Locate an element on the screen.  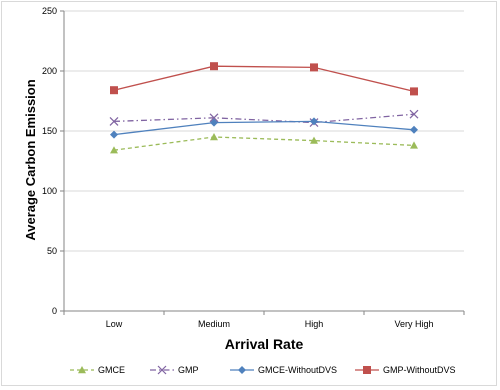
y-tick-label: 200 is located at coordinates (49, 71).